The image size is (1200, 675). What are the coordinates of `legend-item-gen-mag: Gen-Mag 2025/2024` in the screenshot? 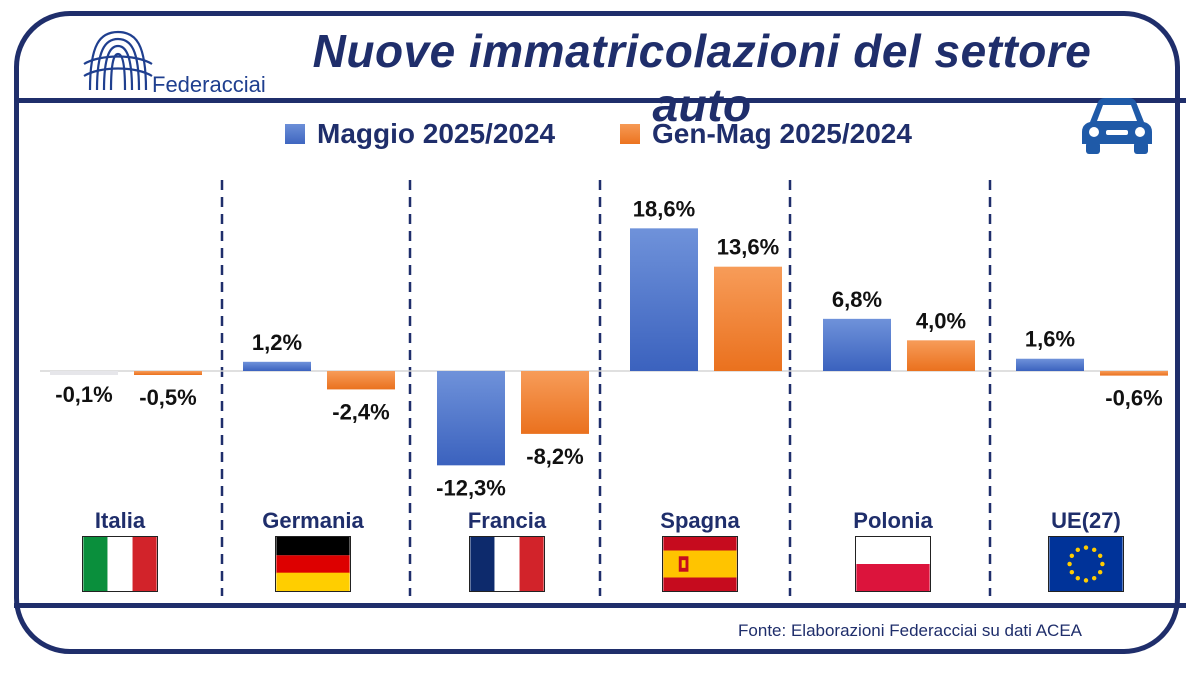 It's located at (766, 134).